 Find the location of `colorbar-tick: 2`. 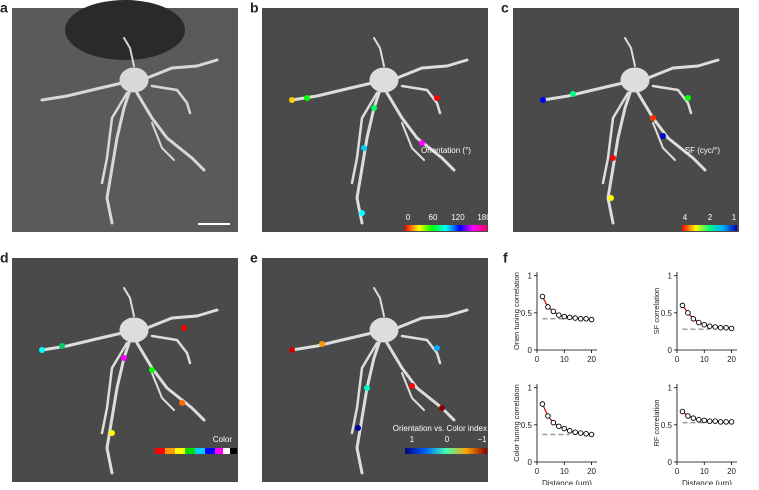

colorbar-tick: 2 is located at coordinates (710, 217).